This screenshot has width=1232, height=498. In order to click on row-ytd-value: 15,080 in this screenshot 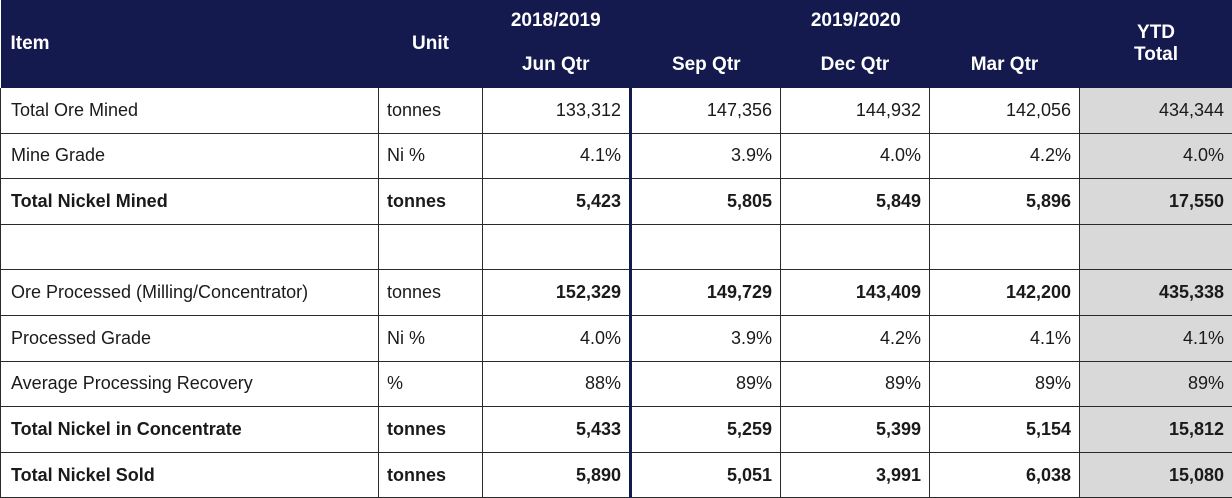, I will do `click(1156, 475)`.